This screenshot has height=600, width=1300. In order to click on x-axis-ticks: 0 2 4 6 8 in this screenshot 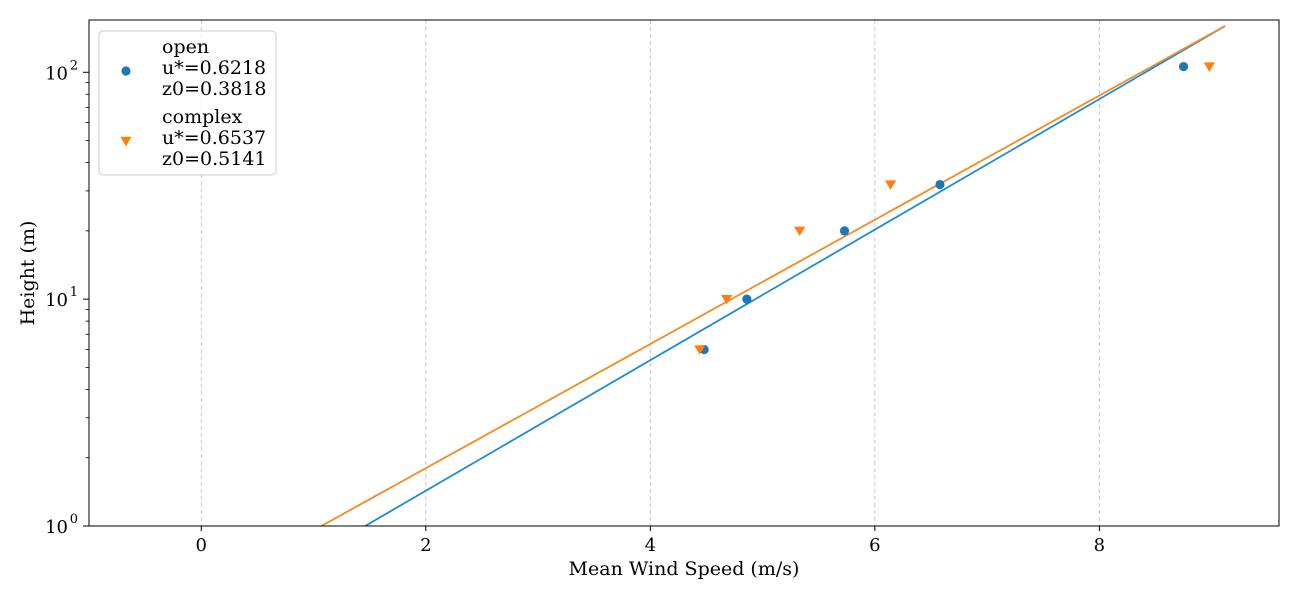, I will do `click(650, 541)`.